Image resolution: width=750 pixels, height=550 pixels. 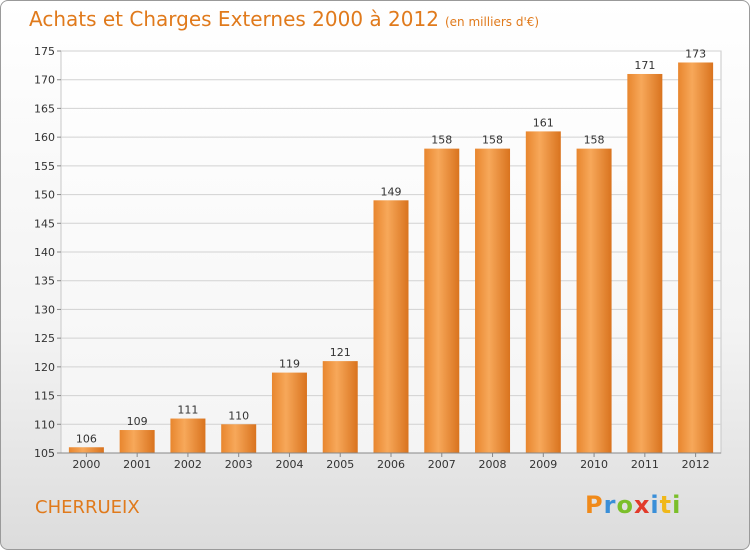 What do you see at coordinates (644, 65) in the screenshot?
I see `bar-value-label: 171` at bounding box center [644, 65].